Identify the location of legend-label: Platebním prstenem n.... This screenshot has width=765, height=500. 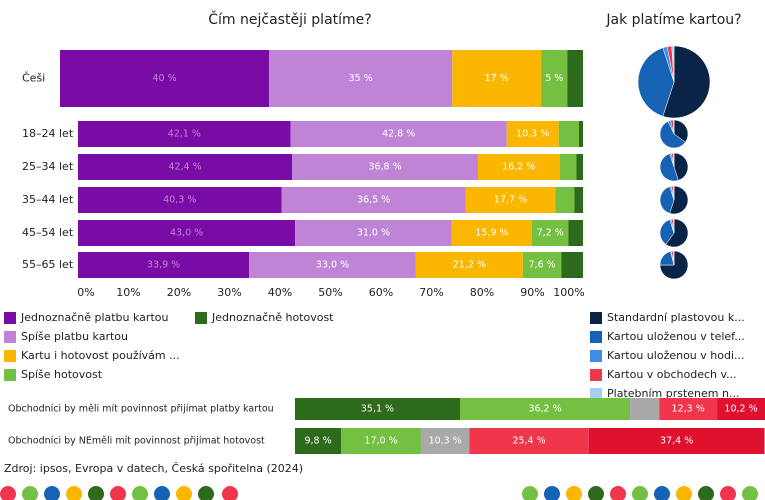
(673, 393).